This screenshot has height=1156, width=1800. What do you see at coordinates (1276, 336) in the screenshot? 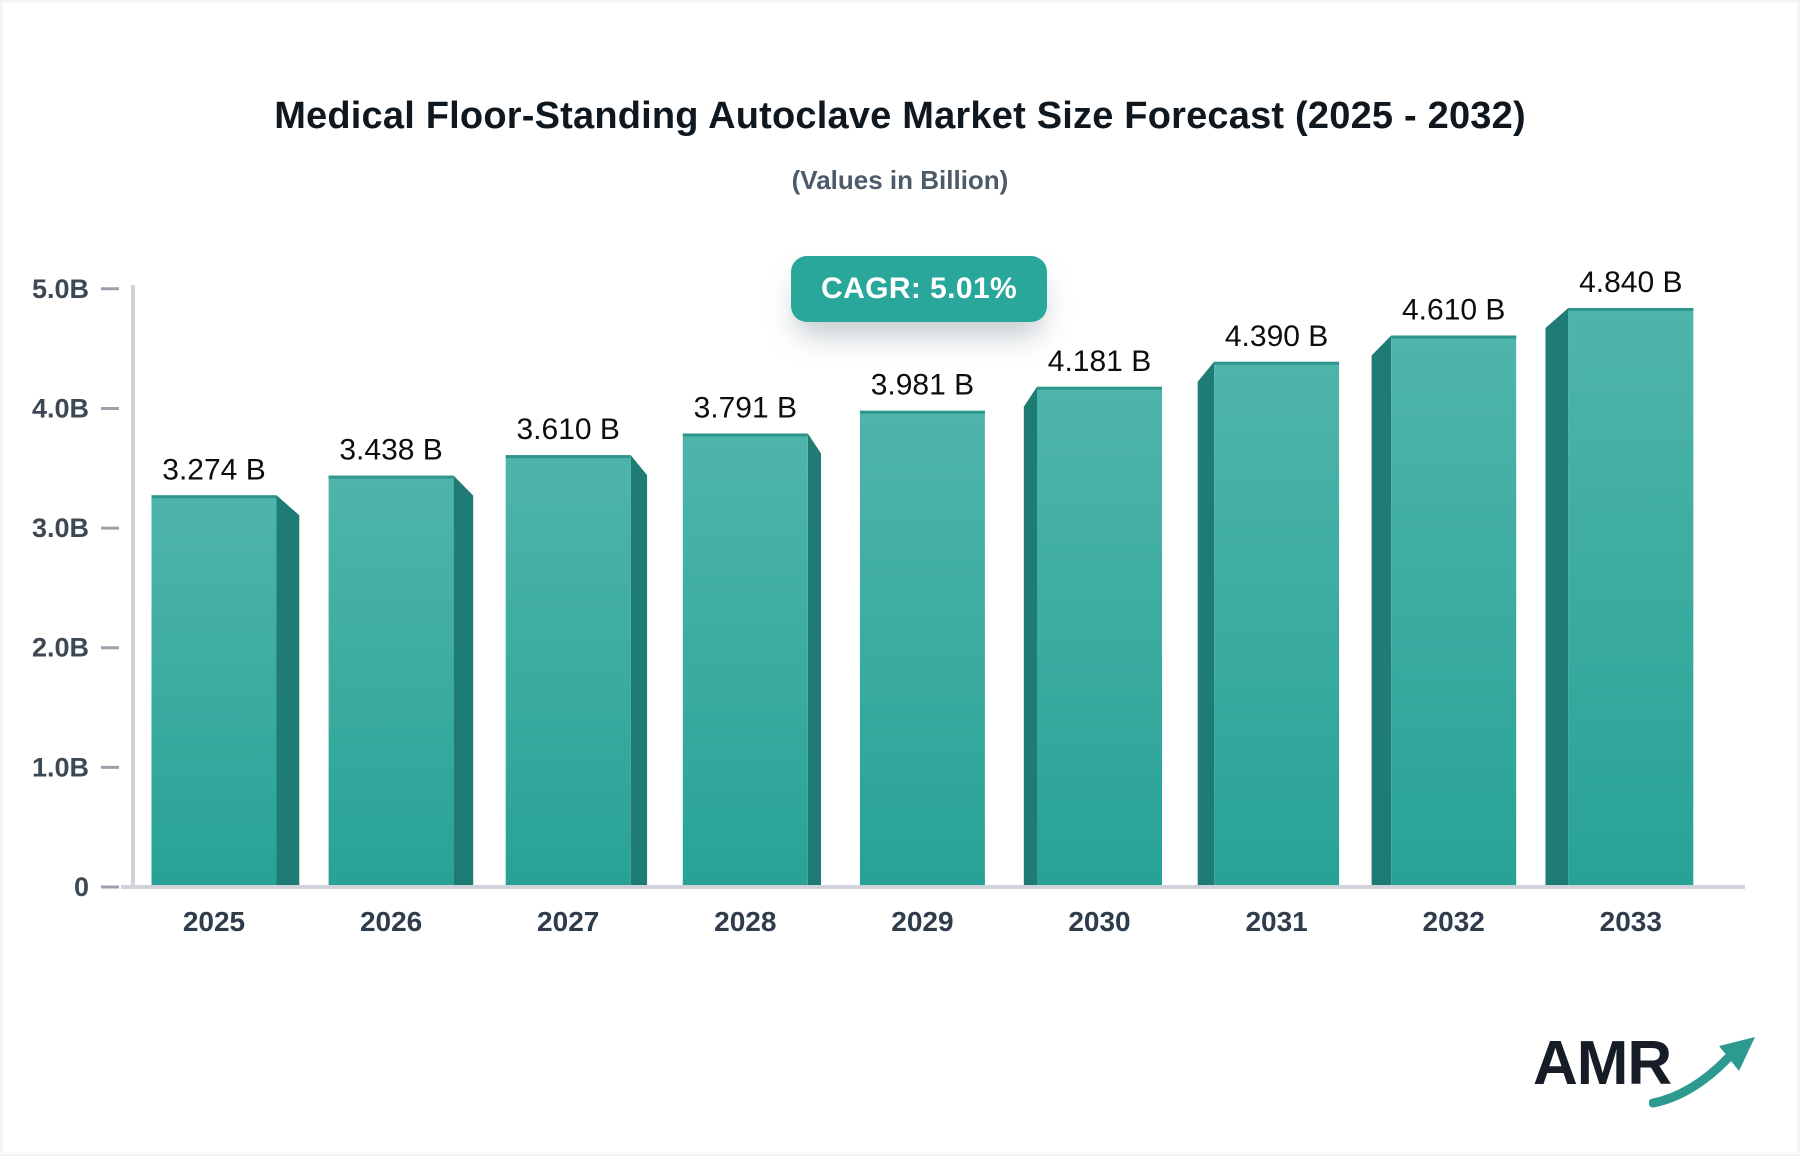
I see `bar-value-label: 4.390 B` at bounding box center [1276, 336].